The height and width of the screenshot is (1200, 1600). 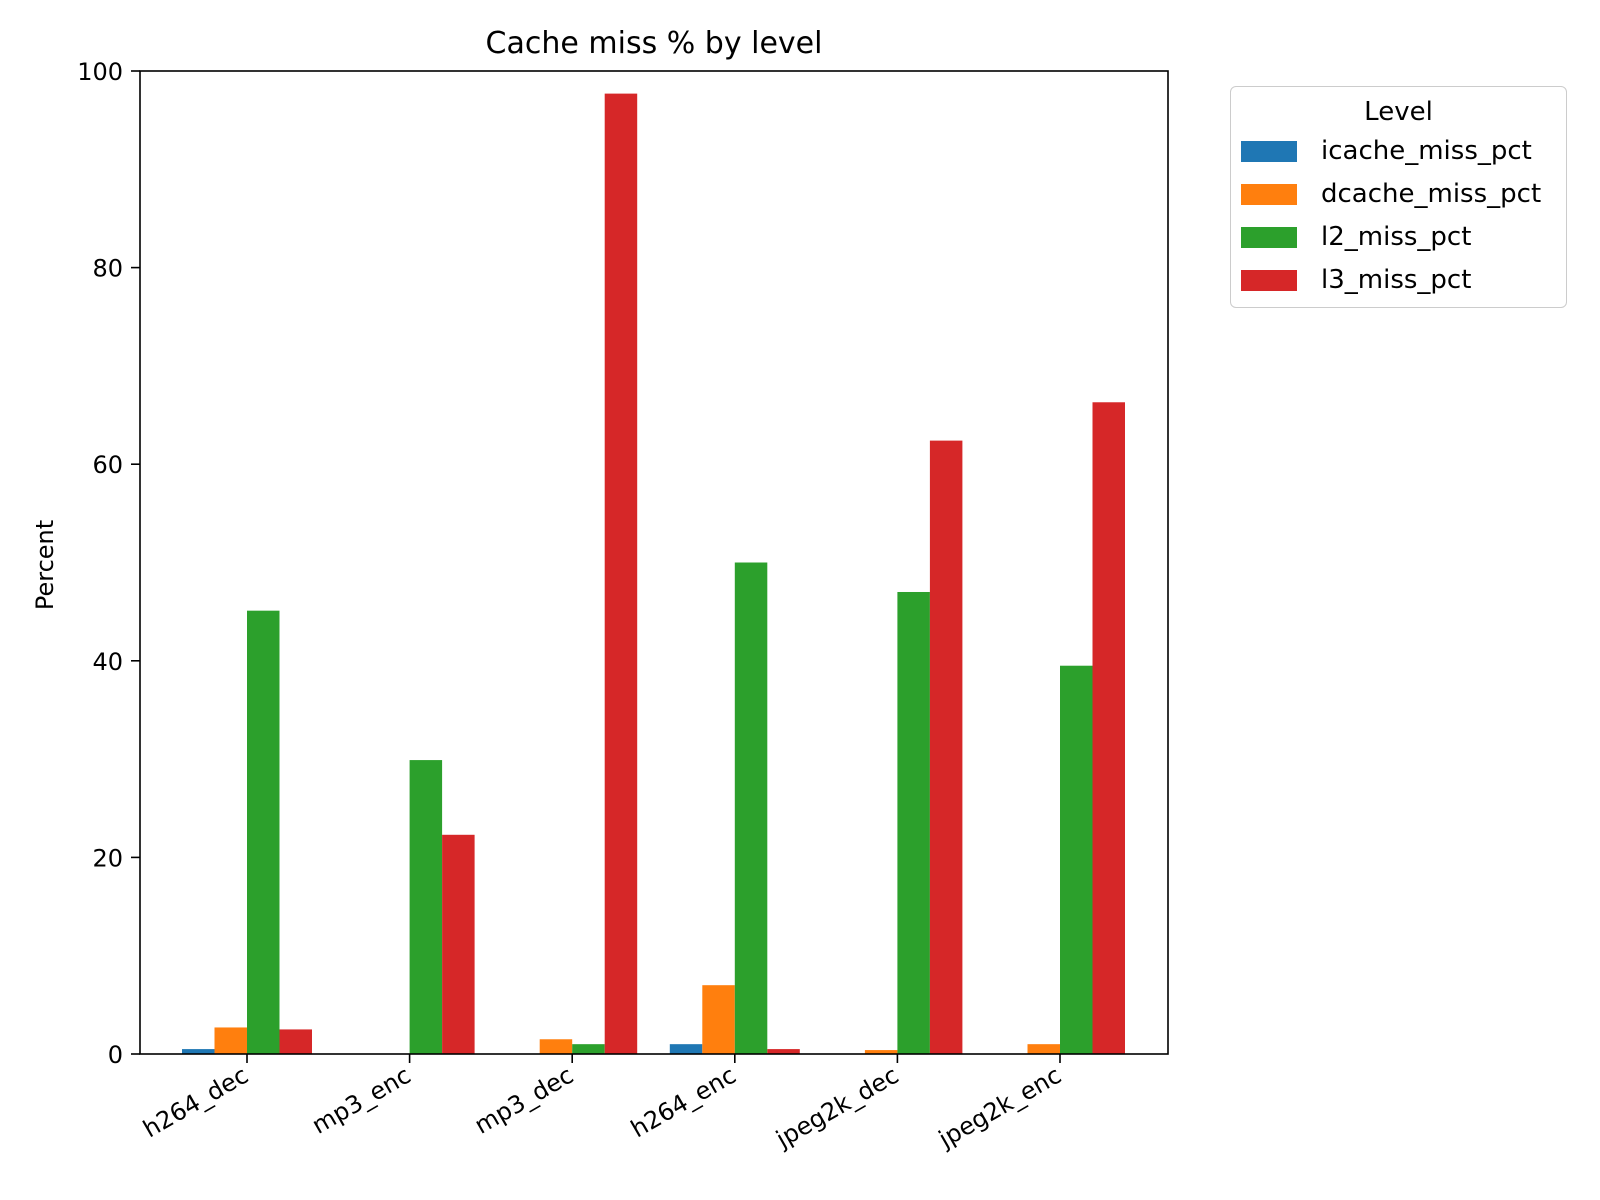 What do you see at coordinates (107, 662) in the screenshot?
I see `y-tick-label-40: 40` at bounding box center [107, 662].